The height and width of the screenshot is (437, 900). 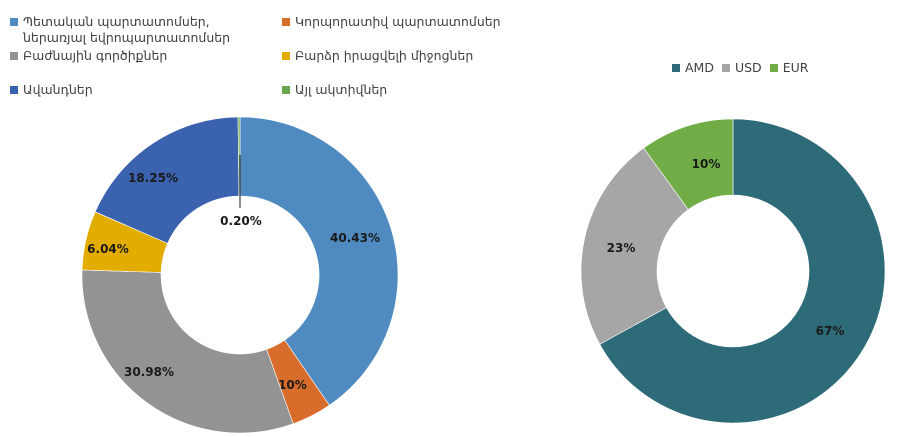 I want to click on data-label: 0.20%, so click(x=241, y=221).